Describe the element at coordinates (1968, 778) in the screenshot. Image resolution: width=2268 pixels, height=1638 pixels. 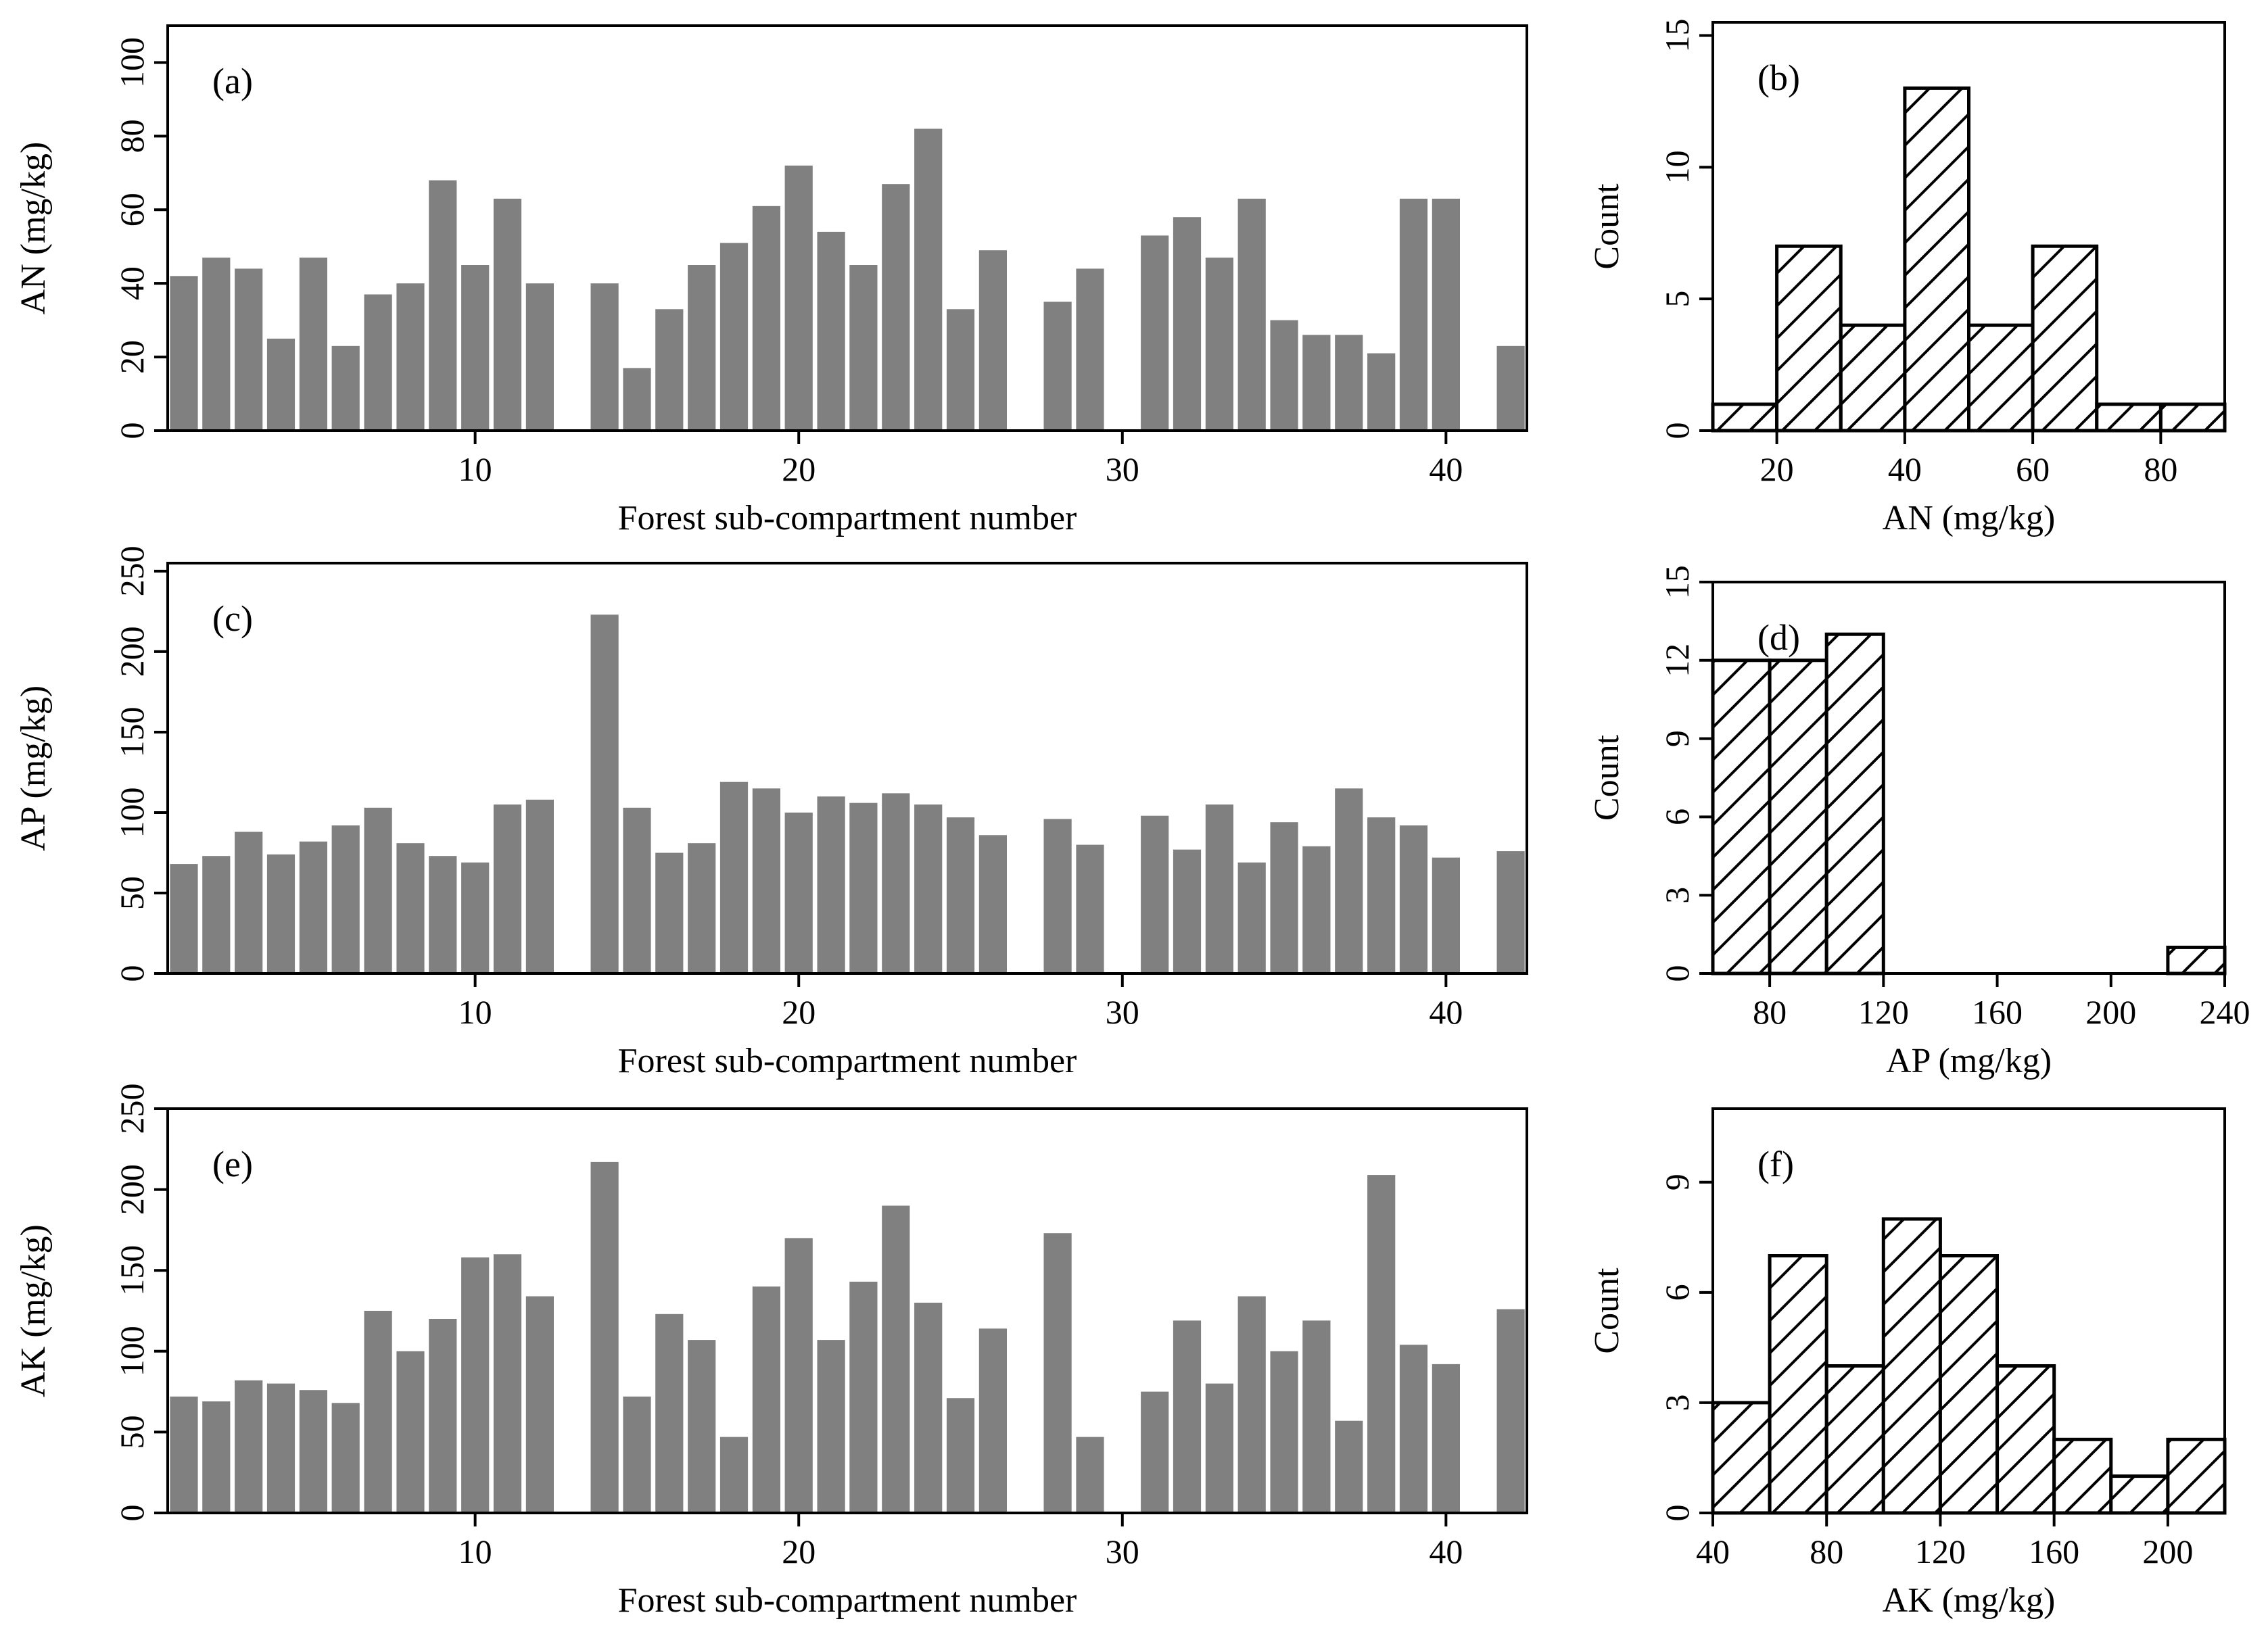
I see `plot-frame-d` at that location.